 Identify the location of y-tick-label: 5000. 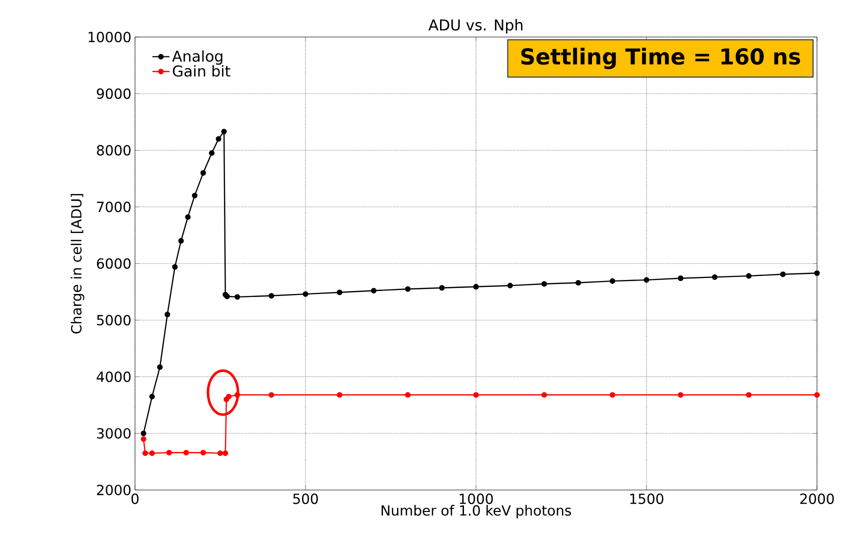
(114, 320).